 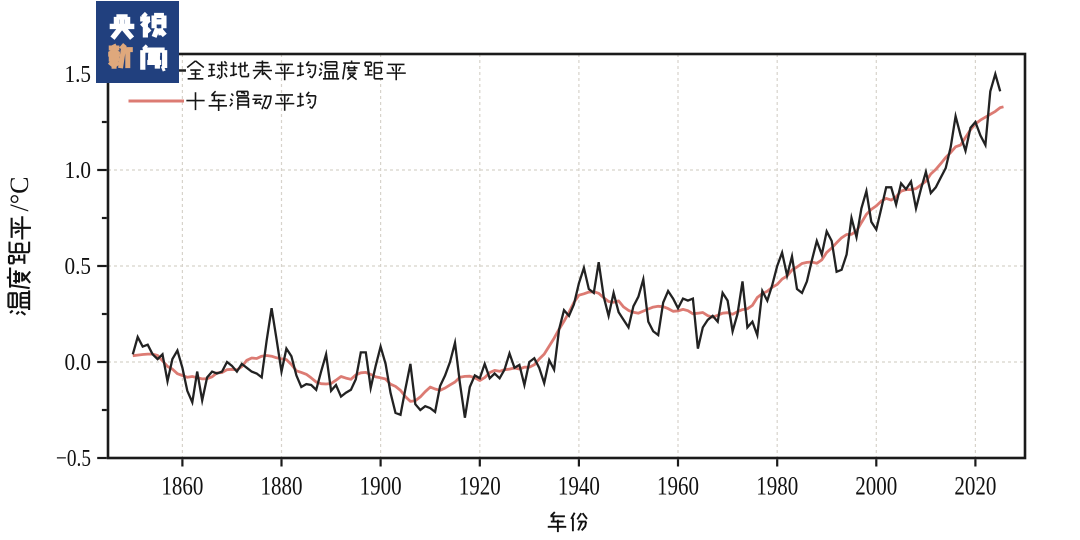 What do you see at coordinates (975, 486) in the screenshot?
I see `svg-text: 2020` at bounding box center [975, 486].